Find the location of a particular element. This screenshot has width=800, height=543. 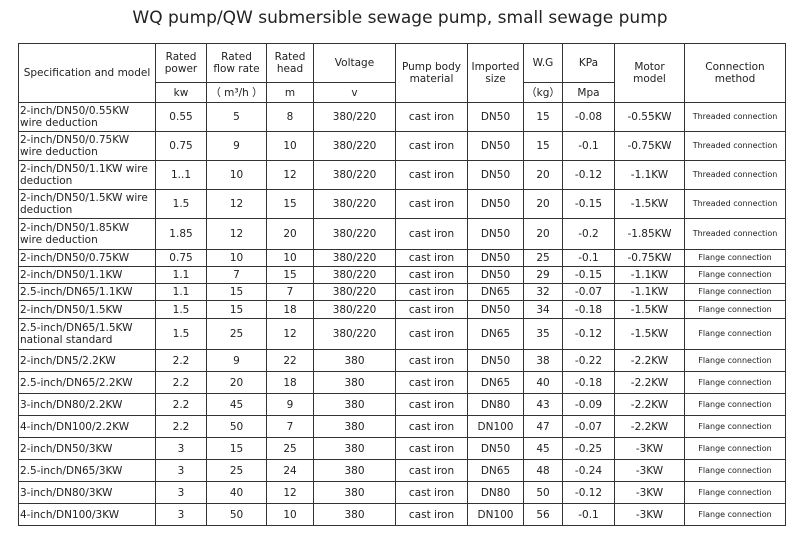

table-cell: -0.55KW is located at coordinates (649, 117).